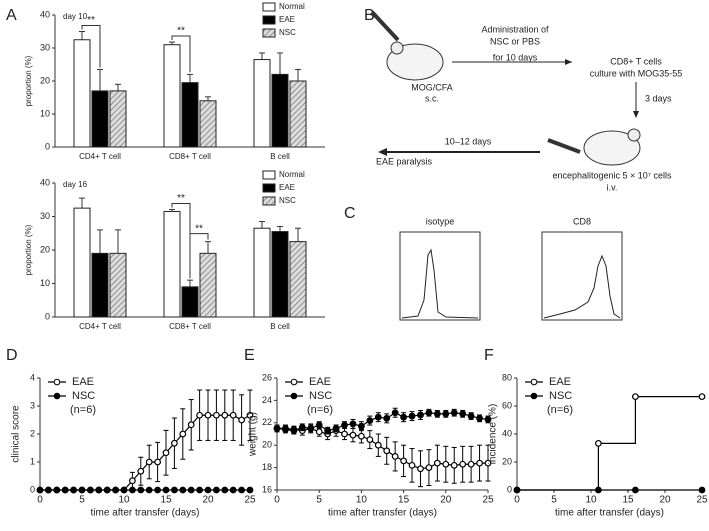 The image size is (709, 531). Describe the element at coordinates (199, 228) in the screenshot. I see `significance-label: **` at that location.